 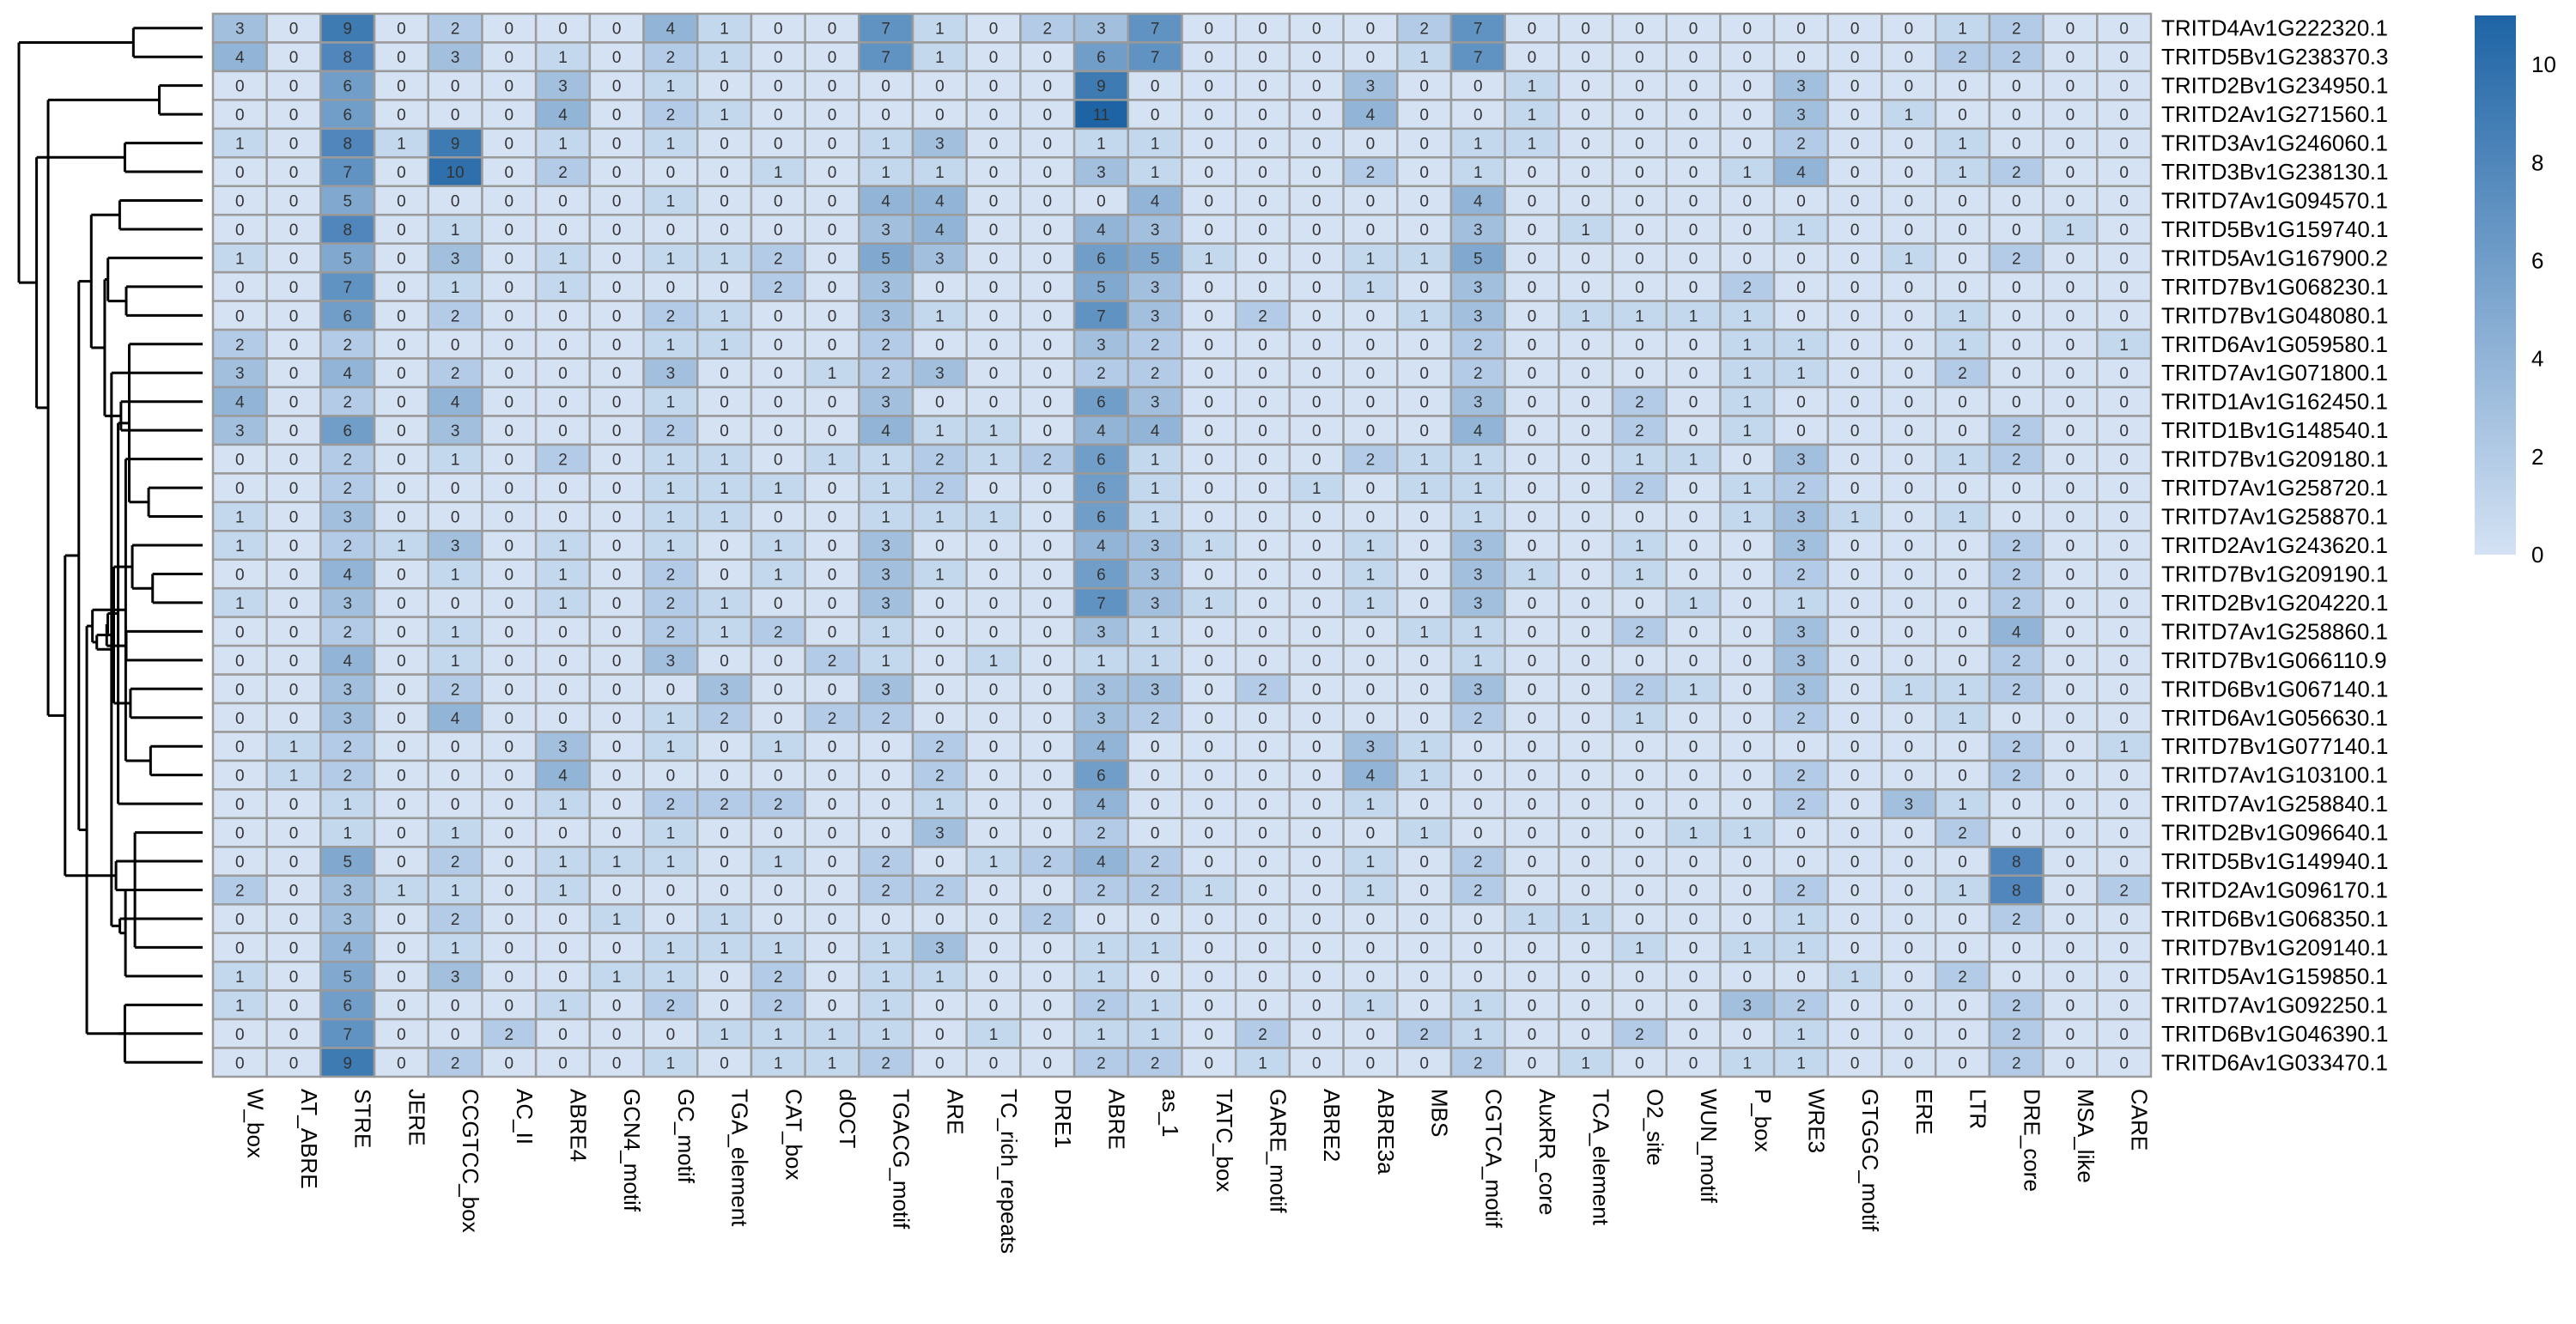 I want to click on column-label: DRE_core, so click(x=2032, y=1140).